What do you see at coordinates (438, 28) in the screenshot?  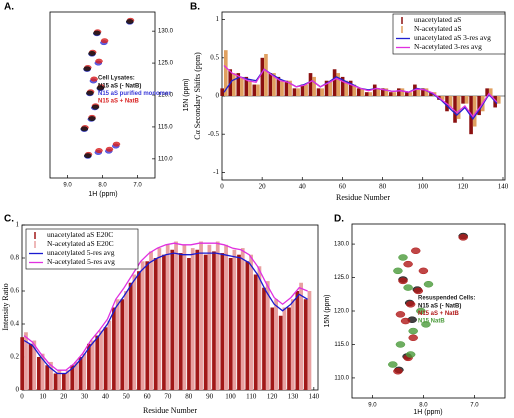 I see `legend-label: N-acetylated aS` at bounding box center [438, 28].